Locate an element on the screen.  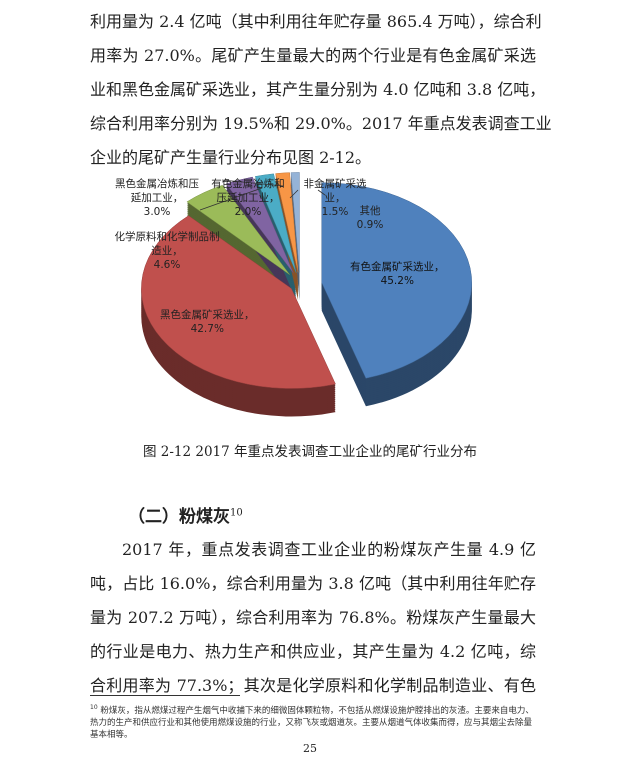
section-heading: （二）粉煤灰10 is located at coordinates (185, 517).